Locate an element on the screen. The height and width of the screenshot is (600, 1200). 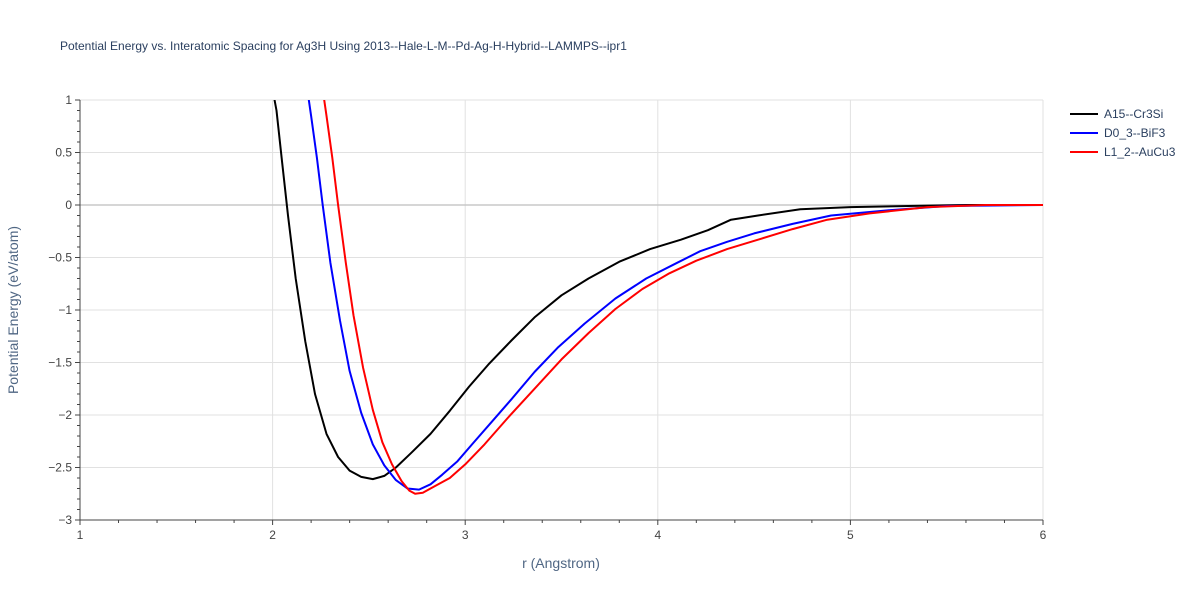
legend: A15--Cr3Si D0_3--BiF3 L1_2--AuCu3 is located at coordinates (1123, 133).